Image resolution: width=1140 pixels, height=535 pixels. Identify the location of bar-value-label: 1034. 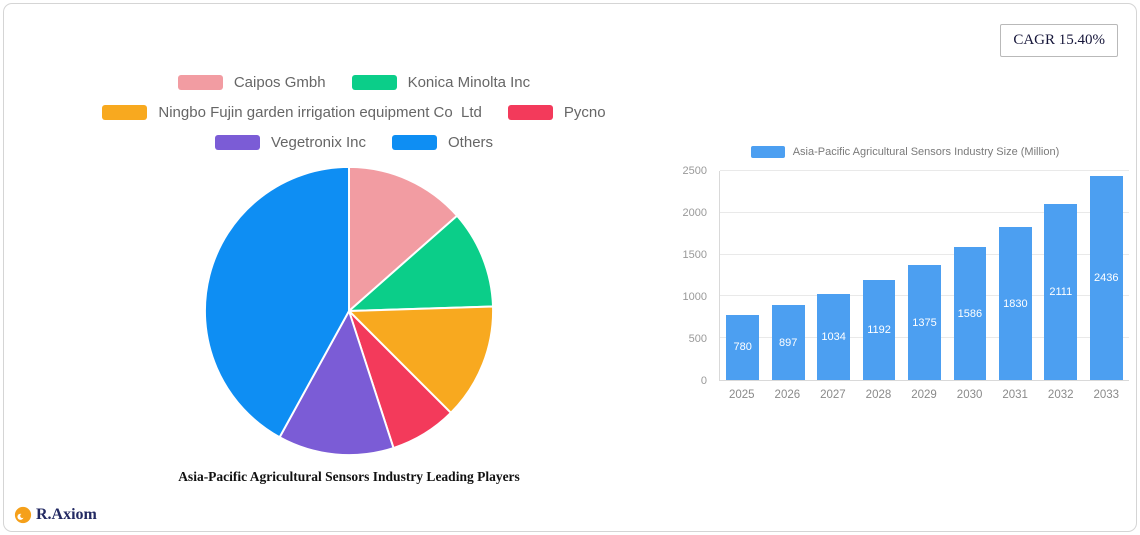
(833, 336).